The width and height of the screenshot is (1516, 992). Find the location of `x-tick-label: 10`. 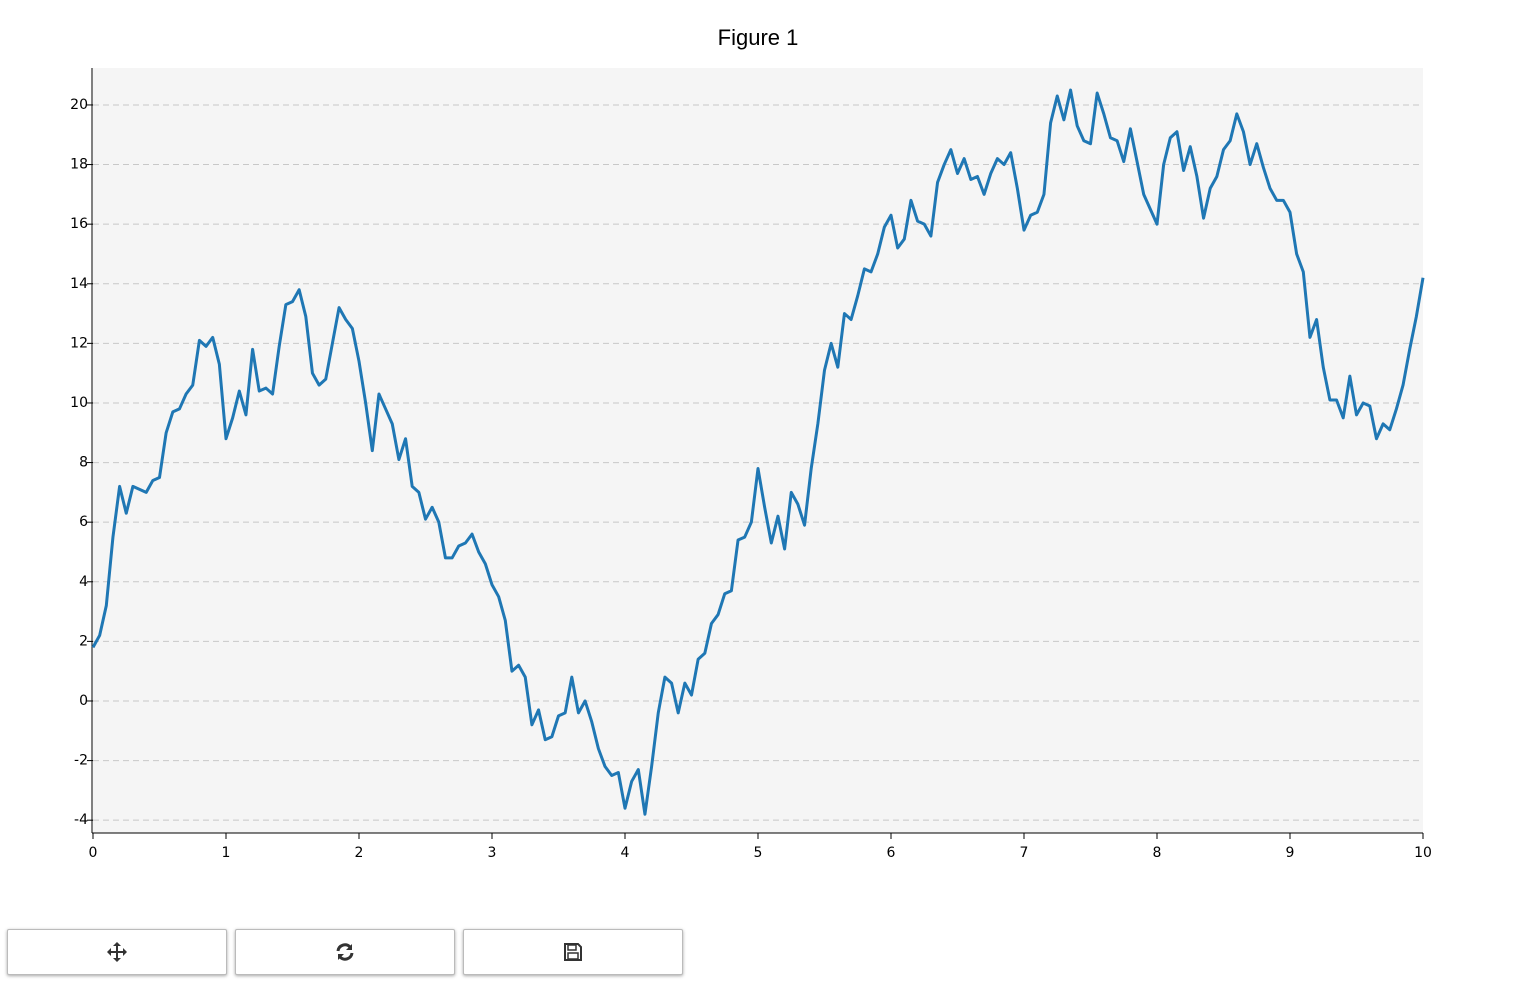

x-tick-label: 10 is located at coordinates (1423, 853).